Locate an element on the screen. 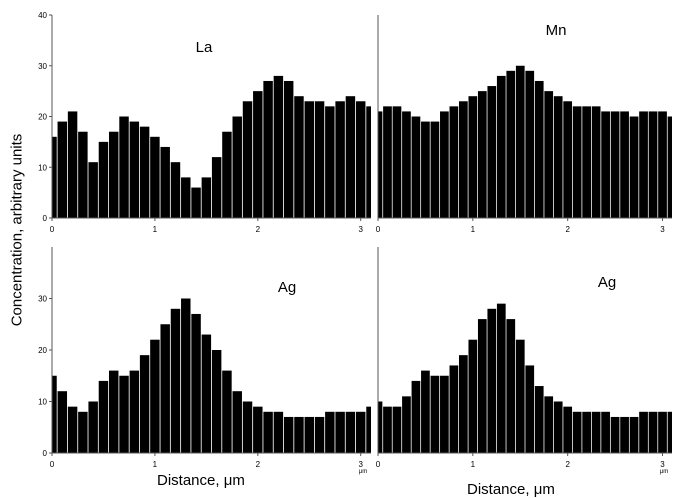 The width and height of the screenshot is (674, 498). x-axis-label-left: Distance, μm is located at coordinates (201, 480).